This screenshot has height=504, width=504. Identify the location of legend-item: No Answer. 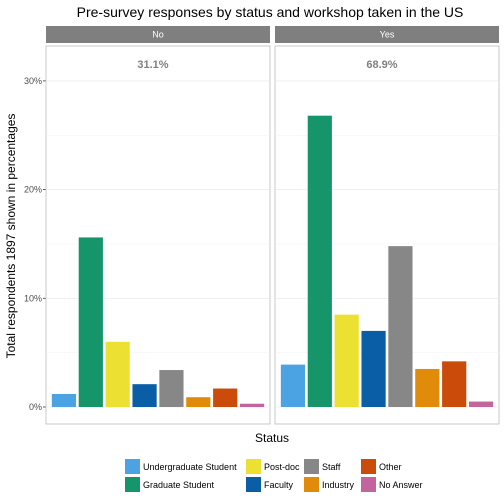
(392, 484).